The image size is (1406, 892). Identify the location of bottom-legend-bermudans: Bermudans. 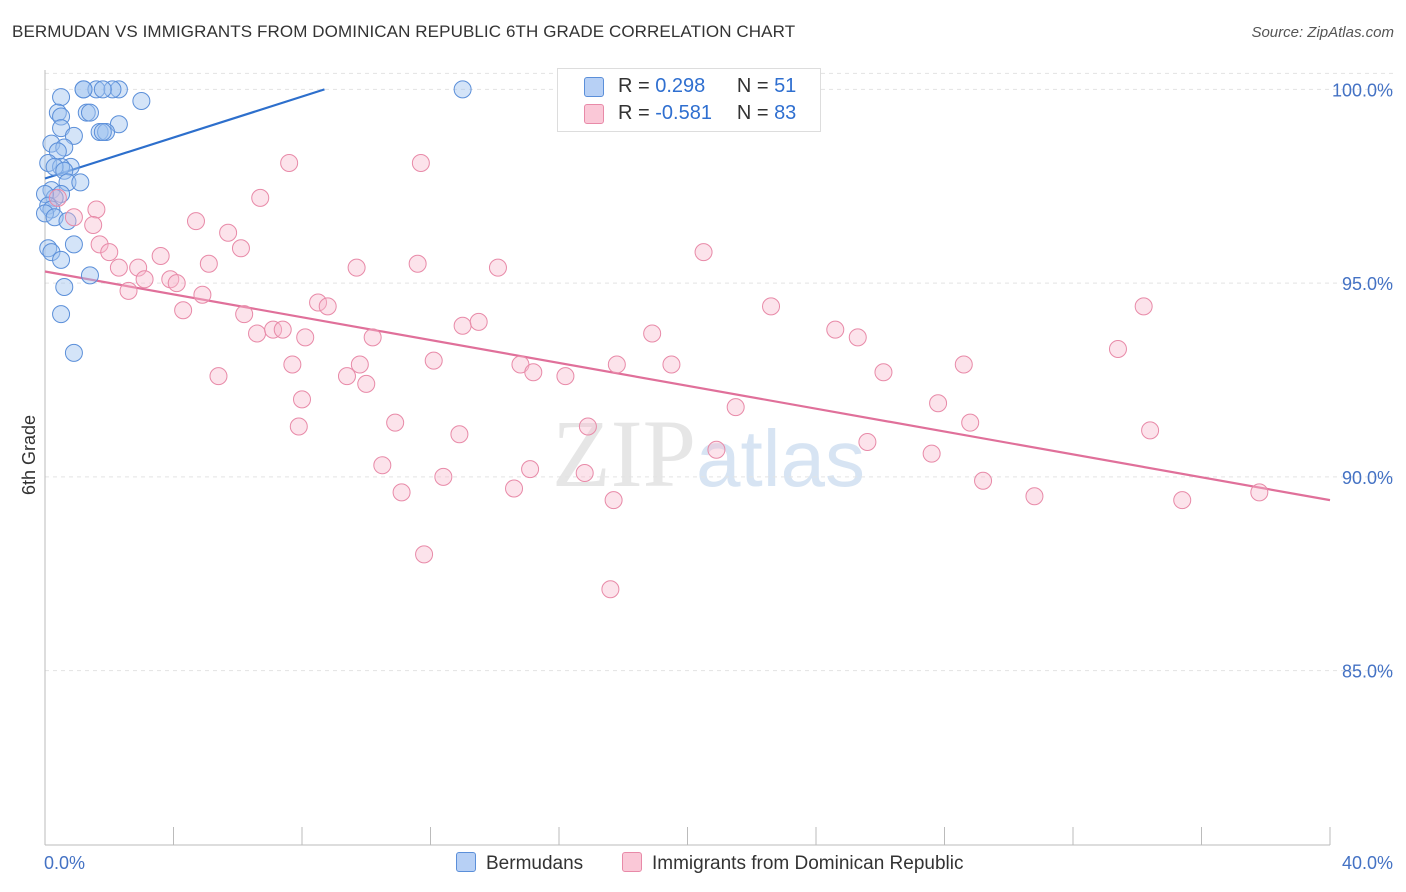
(519, 863).